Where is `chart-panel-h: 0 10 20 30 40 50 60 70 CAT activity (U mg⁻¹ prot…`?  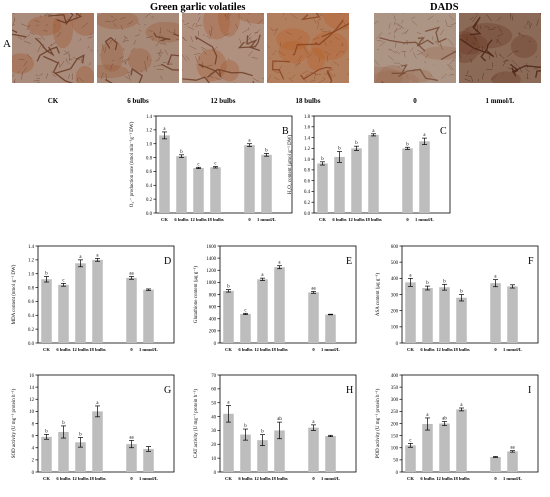
chart-panel-h: 0 10 20 30 40 50 60 70 CAT activity (U mg⁻¹ prot… is located at coordinates (273, 429).